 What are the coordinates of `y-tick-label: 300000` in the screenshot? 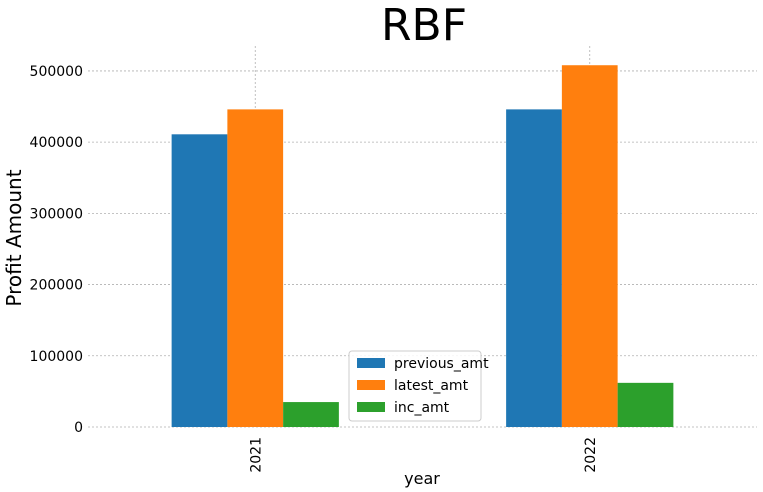 It's located at (56, 214).